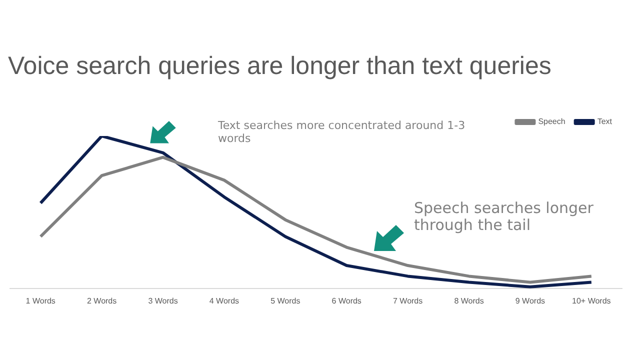 This screenshot has height=354, width=630. I want to click on annotation: Text searches more concentrated around 1-3 words, so click(342, 132).